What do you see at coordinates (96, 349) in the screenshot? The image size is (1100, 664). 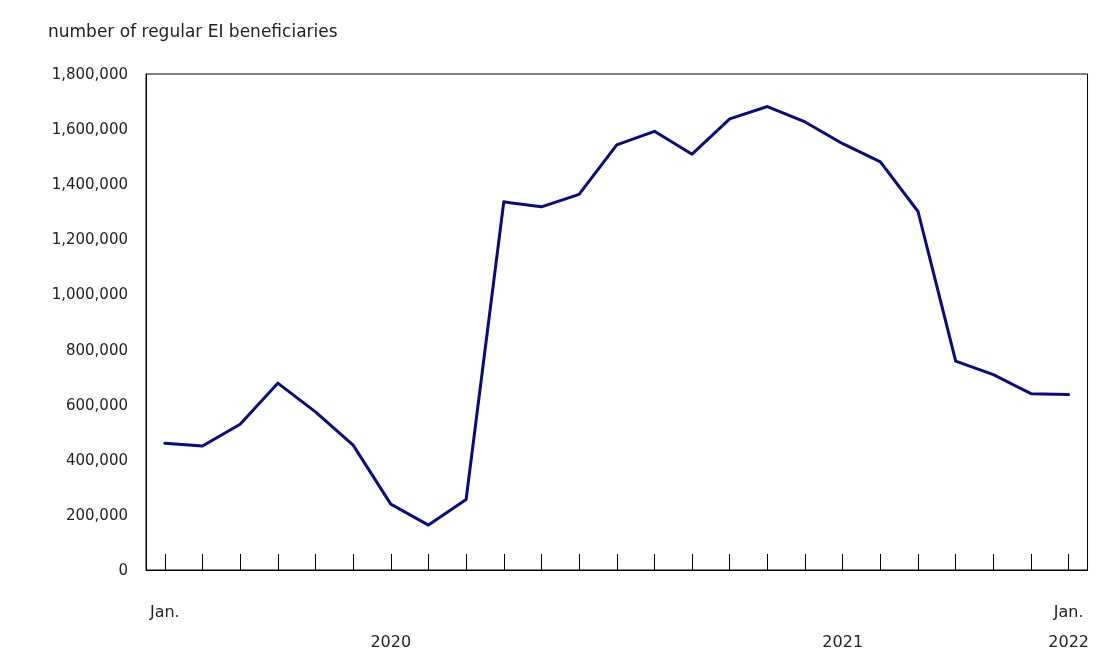 I see `y-tick-label: 800,000` at bounding box center [96, 349].